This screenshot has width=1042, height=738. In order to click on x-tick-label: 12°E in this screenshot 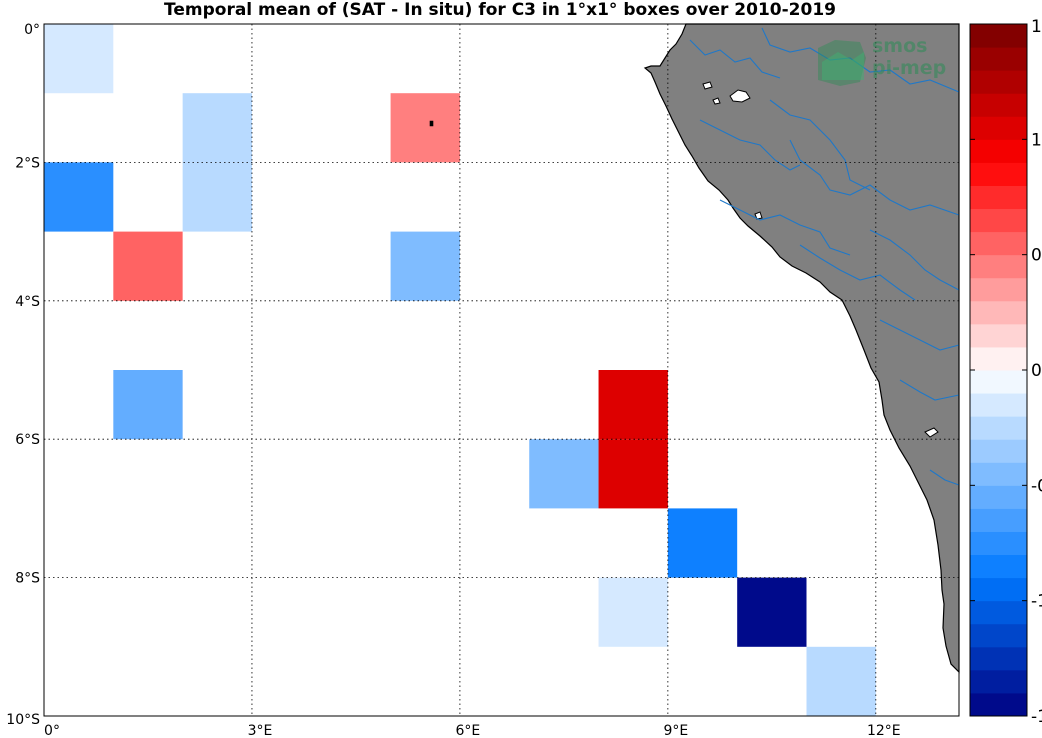, I will do `click(884, 730)`.